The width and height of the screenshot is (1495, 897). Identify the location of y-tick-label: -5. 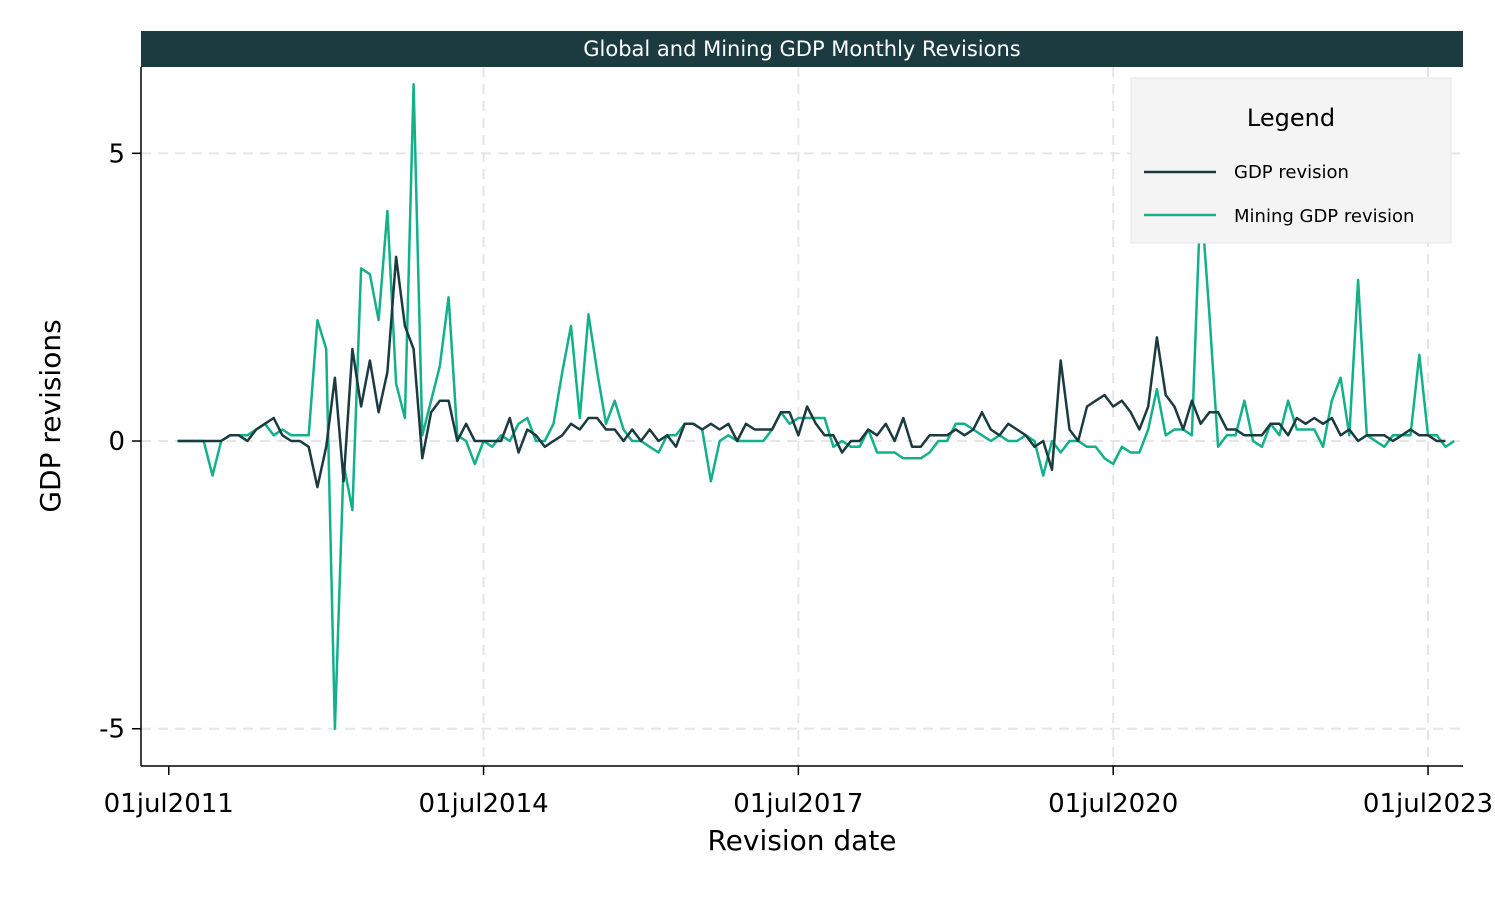
(112, 730).